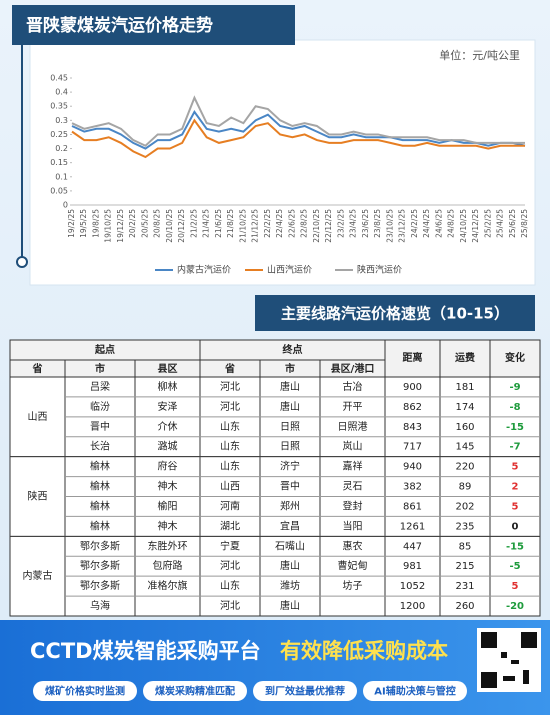 This screenshot has width=550, height=715. What do you see at coordinates (100, 505) in the screenshot?
I see `table-cell: 榆林` at bounding box center [100, 505].